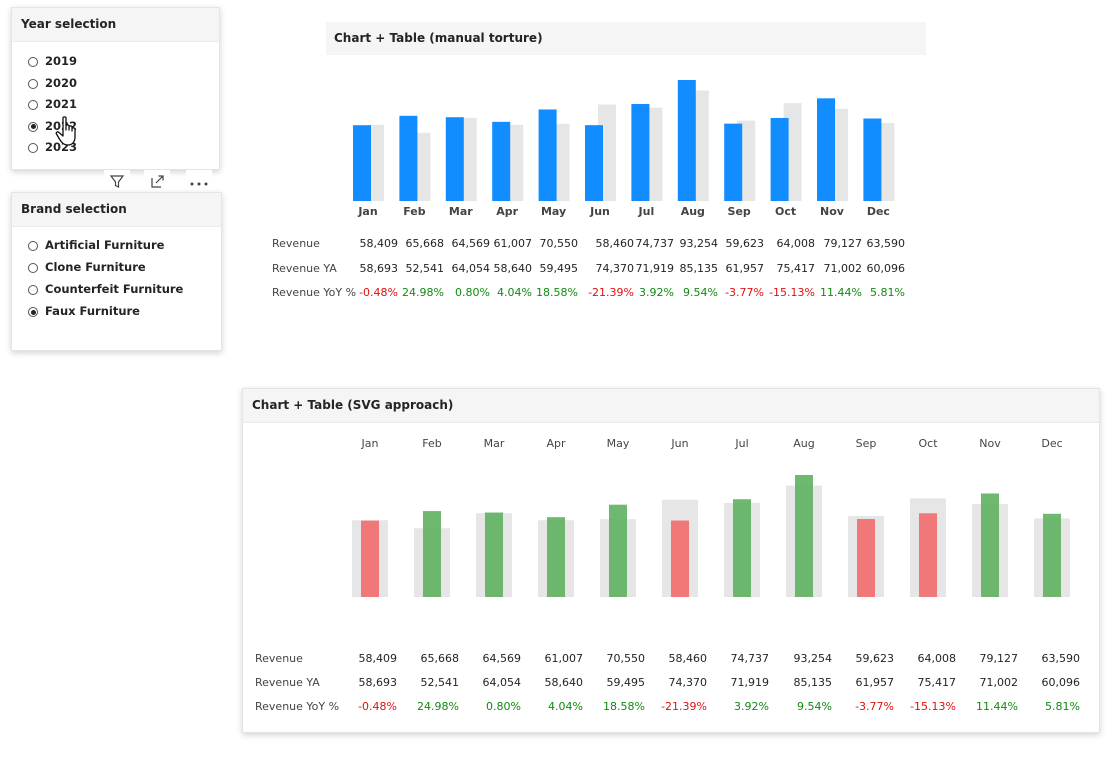 This screenshot has height=757, width=1116. Describe the element at coordinates (378, 292) in the screenshot. I see `chart1-cell: -0.48%` at that location.